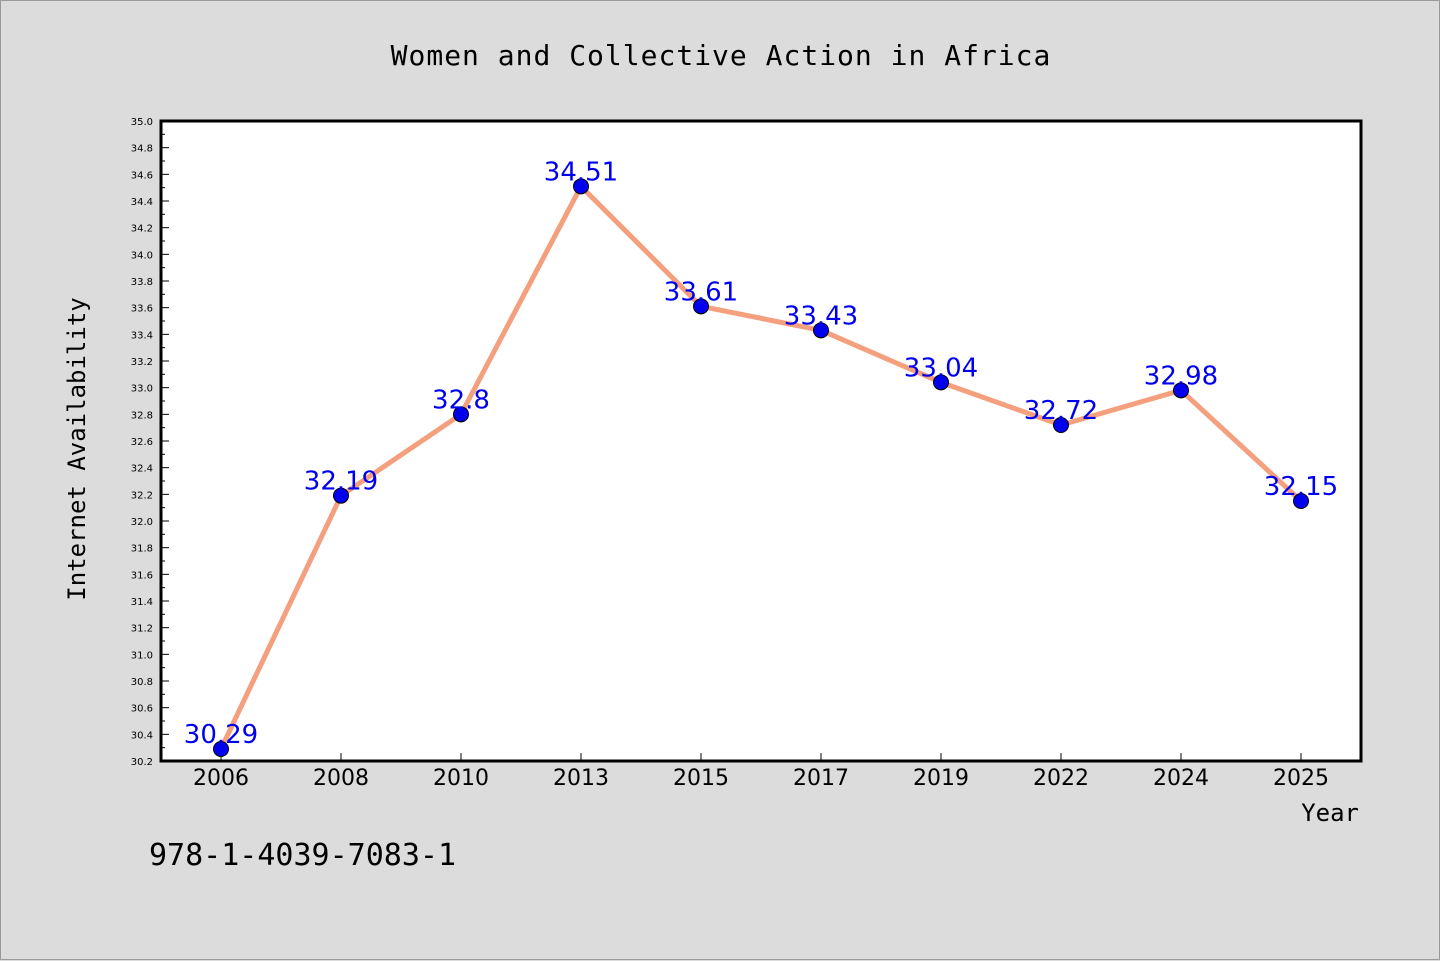 This screenshot has width=1440, height=961. I want to click on y-tick-label: 32.8, so click(142, 415).